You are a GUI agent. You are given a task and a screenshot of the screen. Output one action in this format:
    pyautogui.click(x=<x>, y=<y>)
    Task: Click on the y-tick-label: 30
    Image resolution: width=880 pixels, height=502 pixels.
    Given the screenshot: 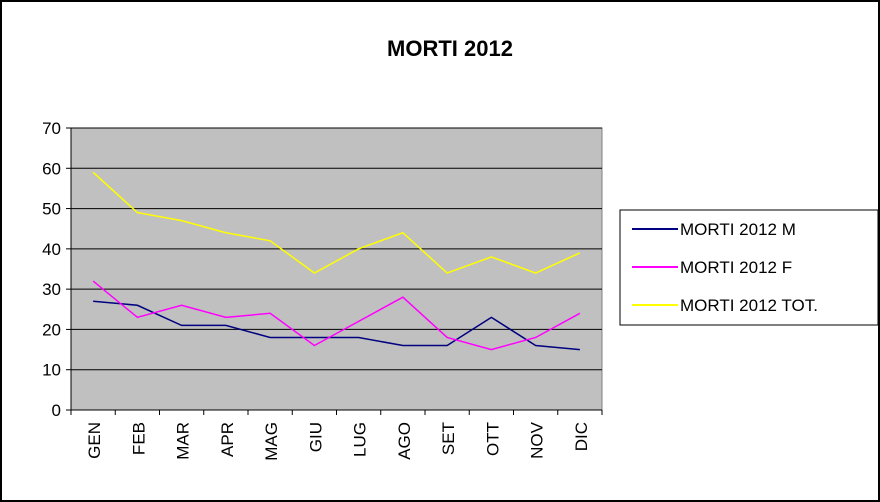 What is the action you would take?
    pyautogui.click(x=51, y=289)
    